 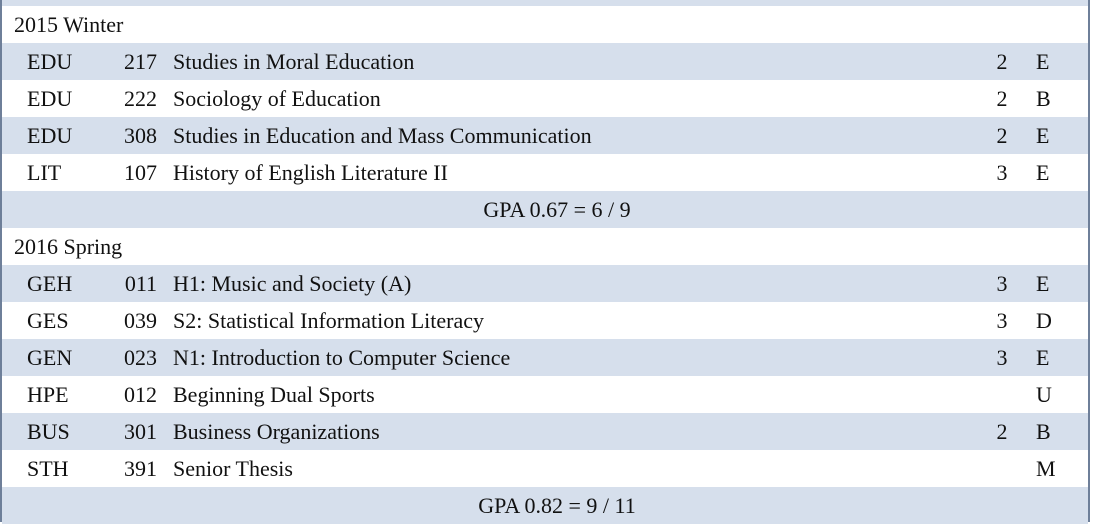 I want to click on course-number: 011, so click(x=140, y=283).